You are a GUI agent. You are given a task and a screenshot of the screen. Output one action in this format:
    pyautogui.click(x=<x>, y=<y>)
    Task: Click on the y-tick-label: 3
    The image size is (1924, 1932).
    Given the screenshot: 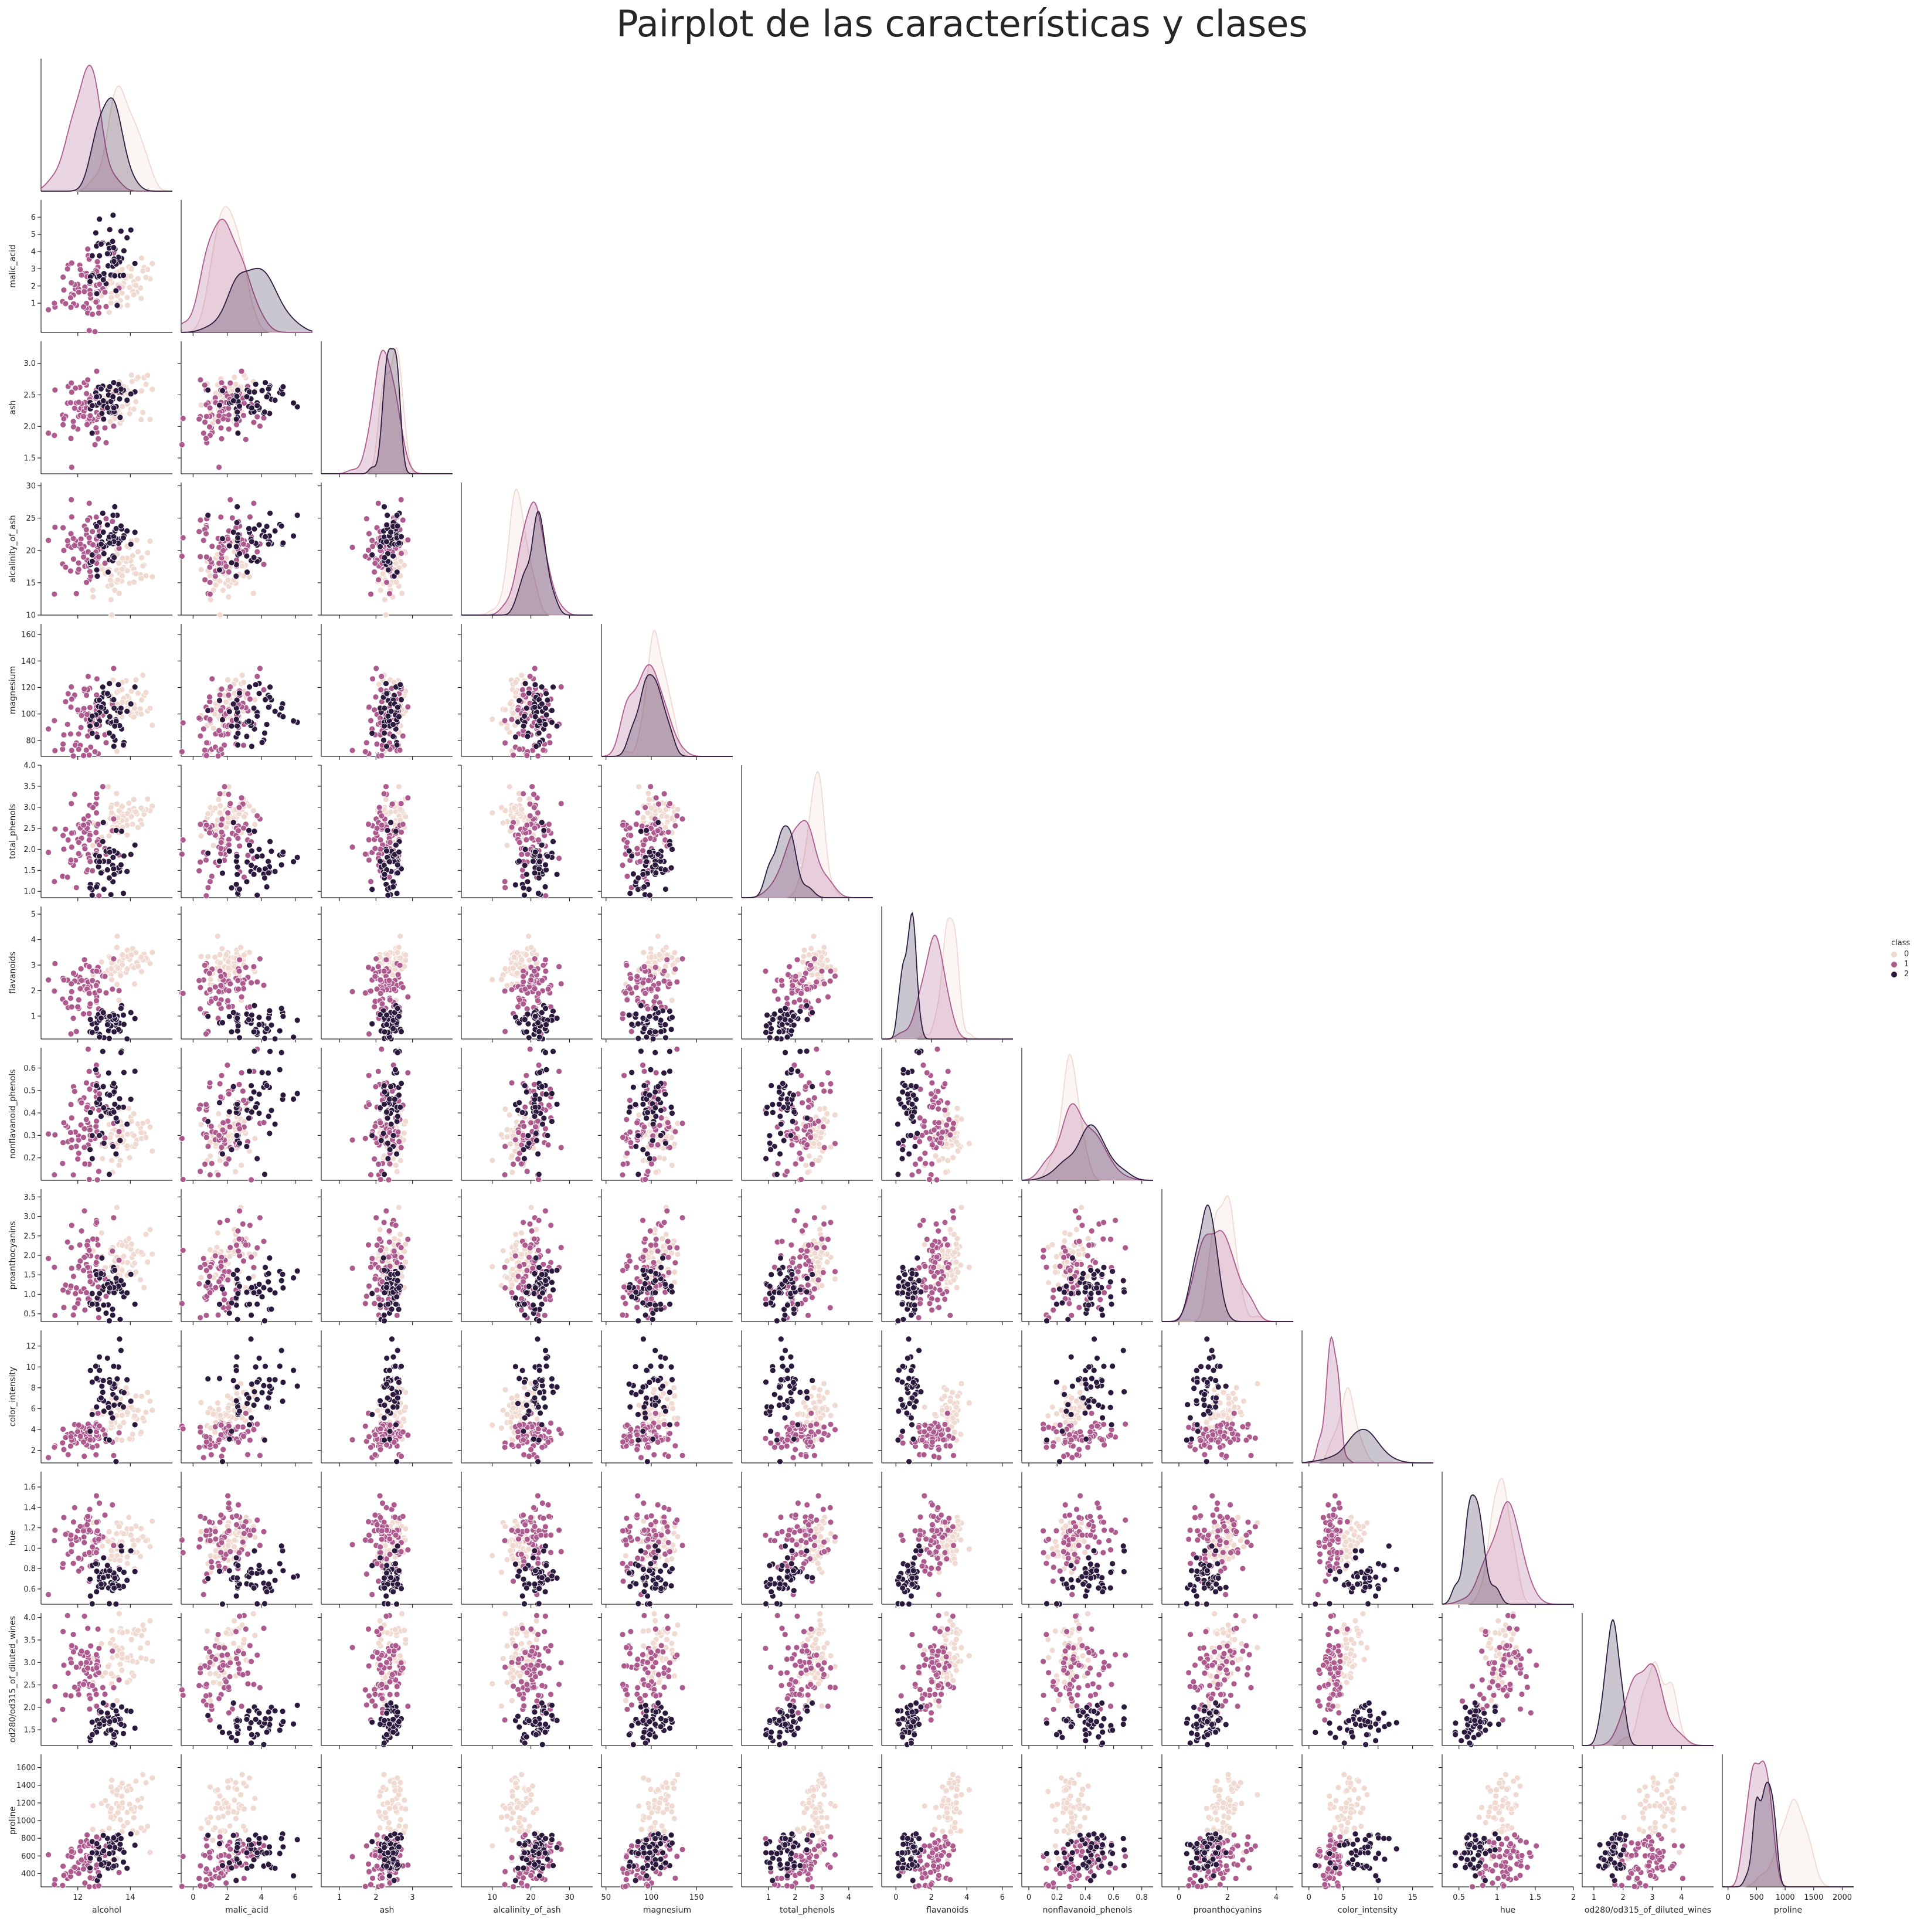 What is the action you would take?
    pyautogui.click(x=33, y=269)
    